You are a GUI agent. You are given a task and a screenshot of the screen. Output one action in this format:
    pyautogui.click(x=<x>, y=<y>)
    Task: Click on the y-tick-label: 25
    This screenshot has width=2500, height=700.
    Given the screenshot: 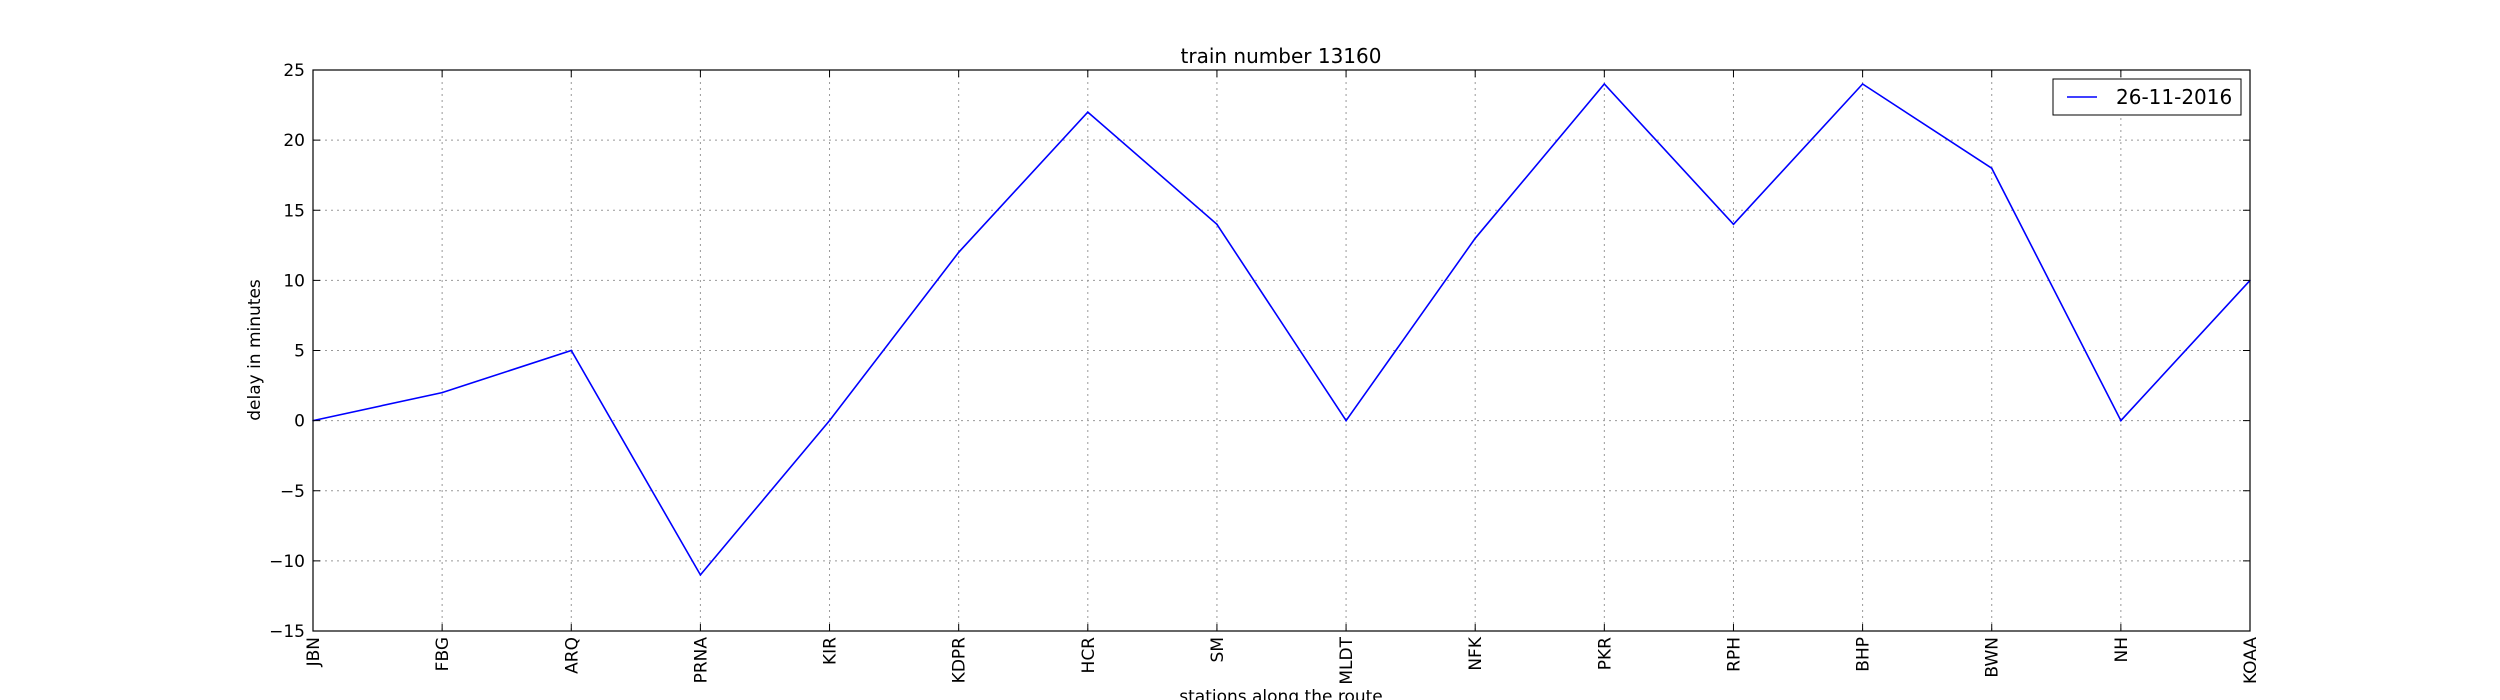 What is the action you would take?
    pyautogui.click(x=294, y=71)
    